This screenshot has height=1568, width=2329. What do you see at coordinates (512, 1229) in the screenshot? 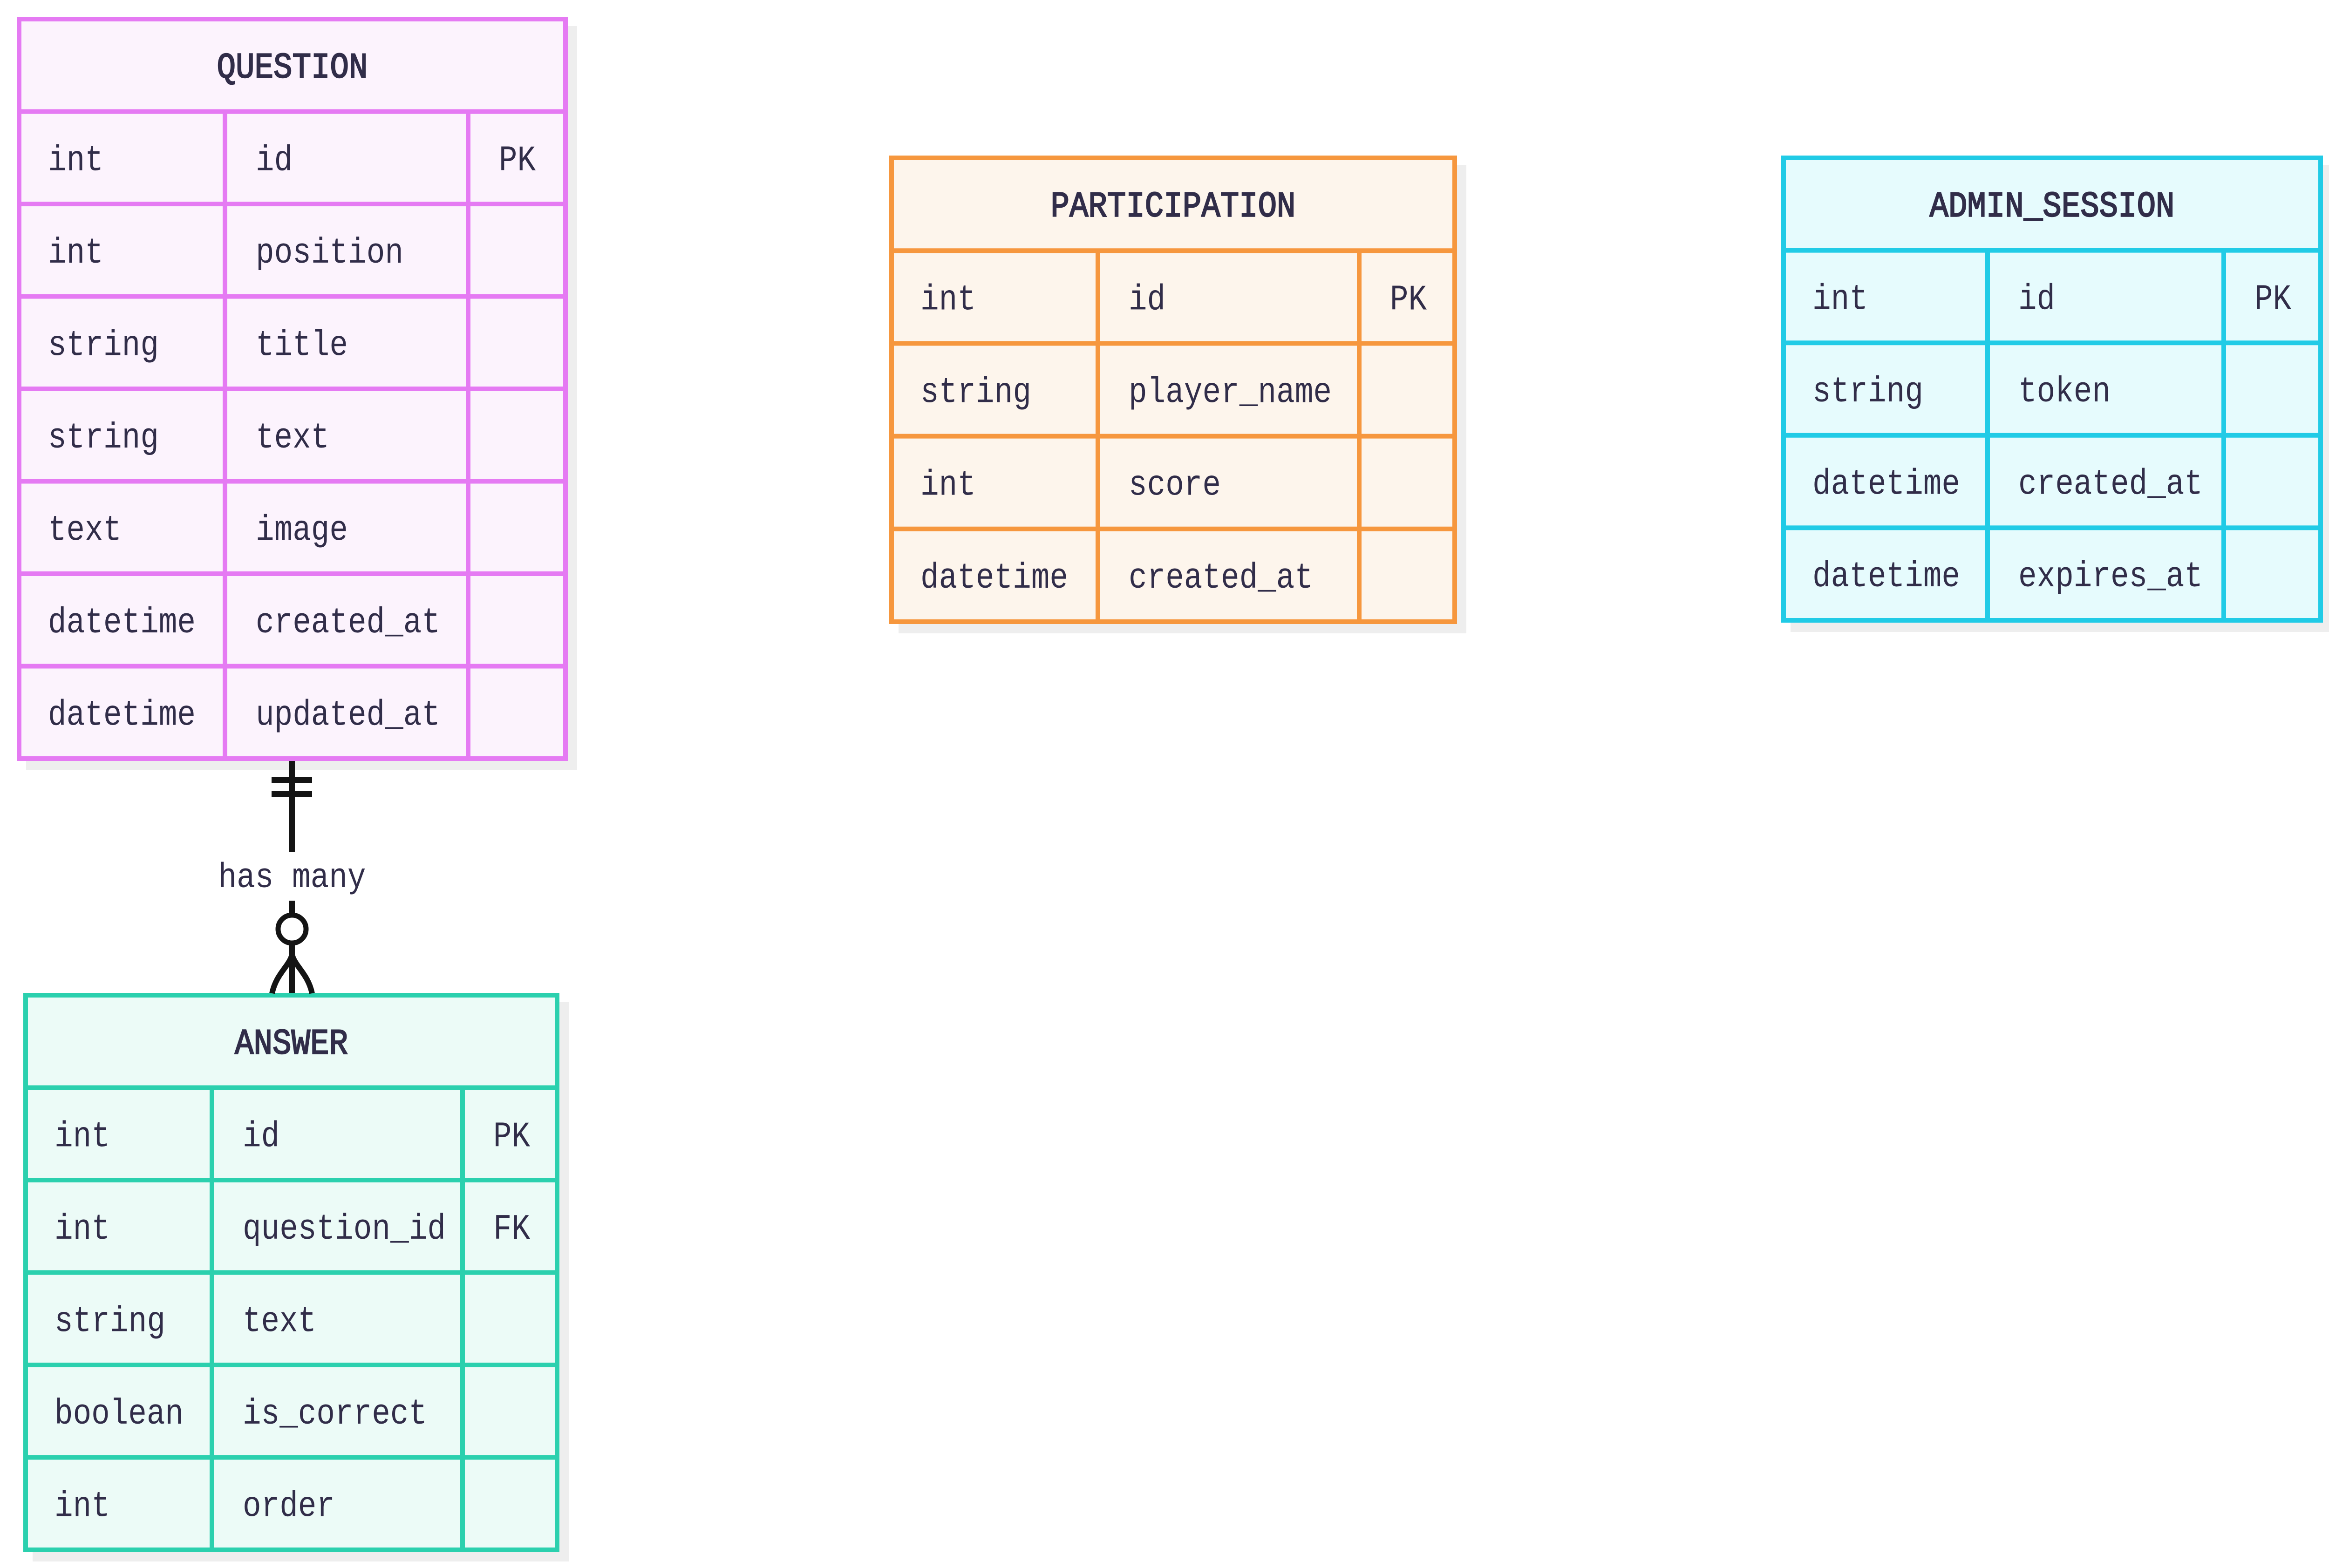
I see `svg-text: FK` at bounding box center [512, 1229].